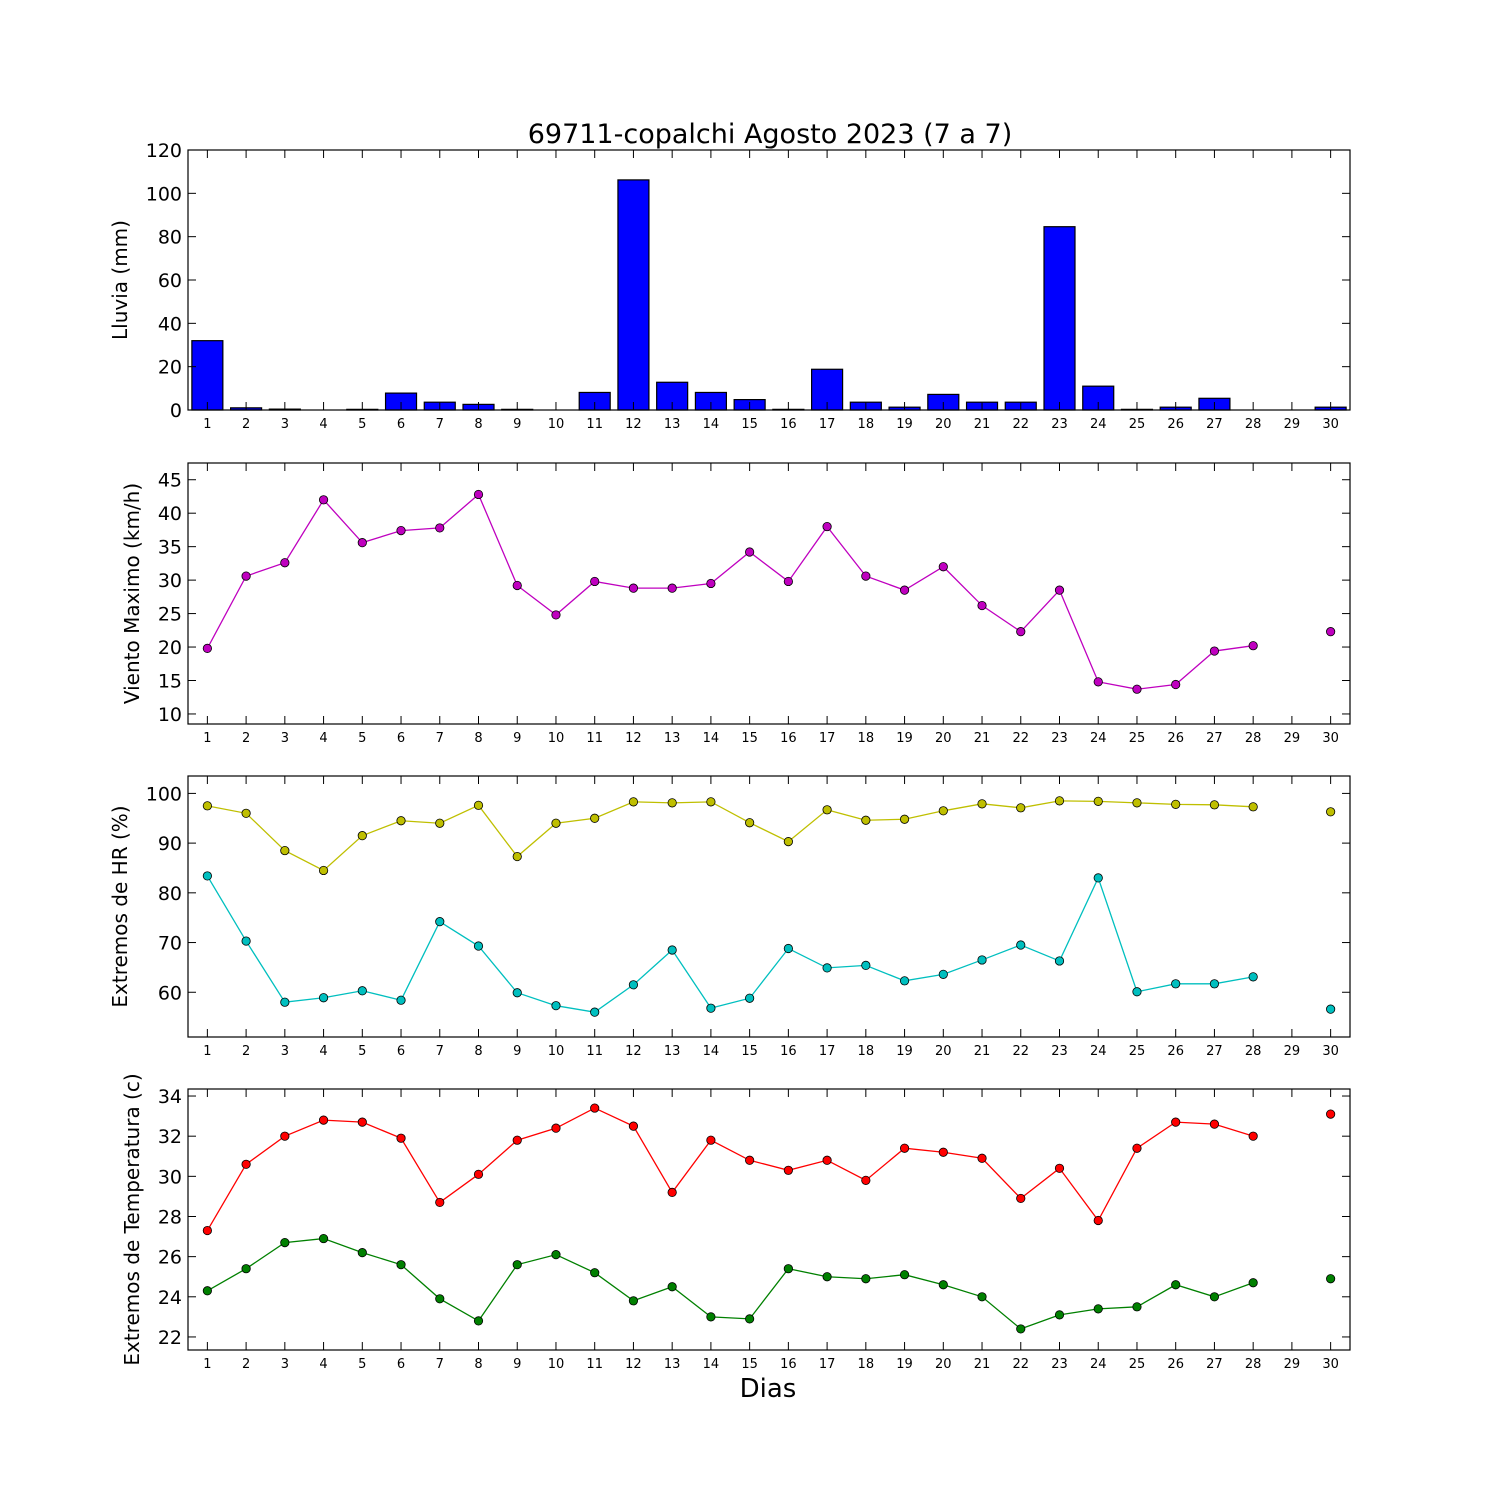  Describe the element at coordinates (323, 424) in the screenshot. I see `x-tick-label: 4` at that location.